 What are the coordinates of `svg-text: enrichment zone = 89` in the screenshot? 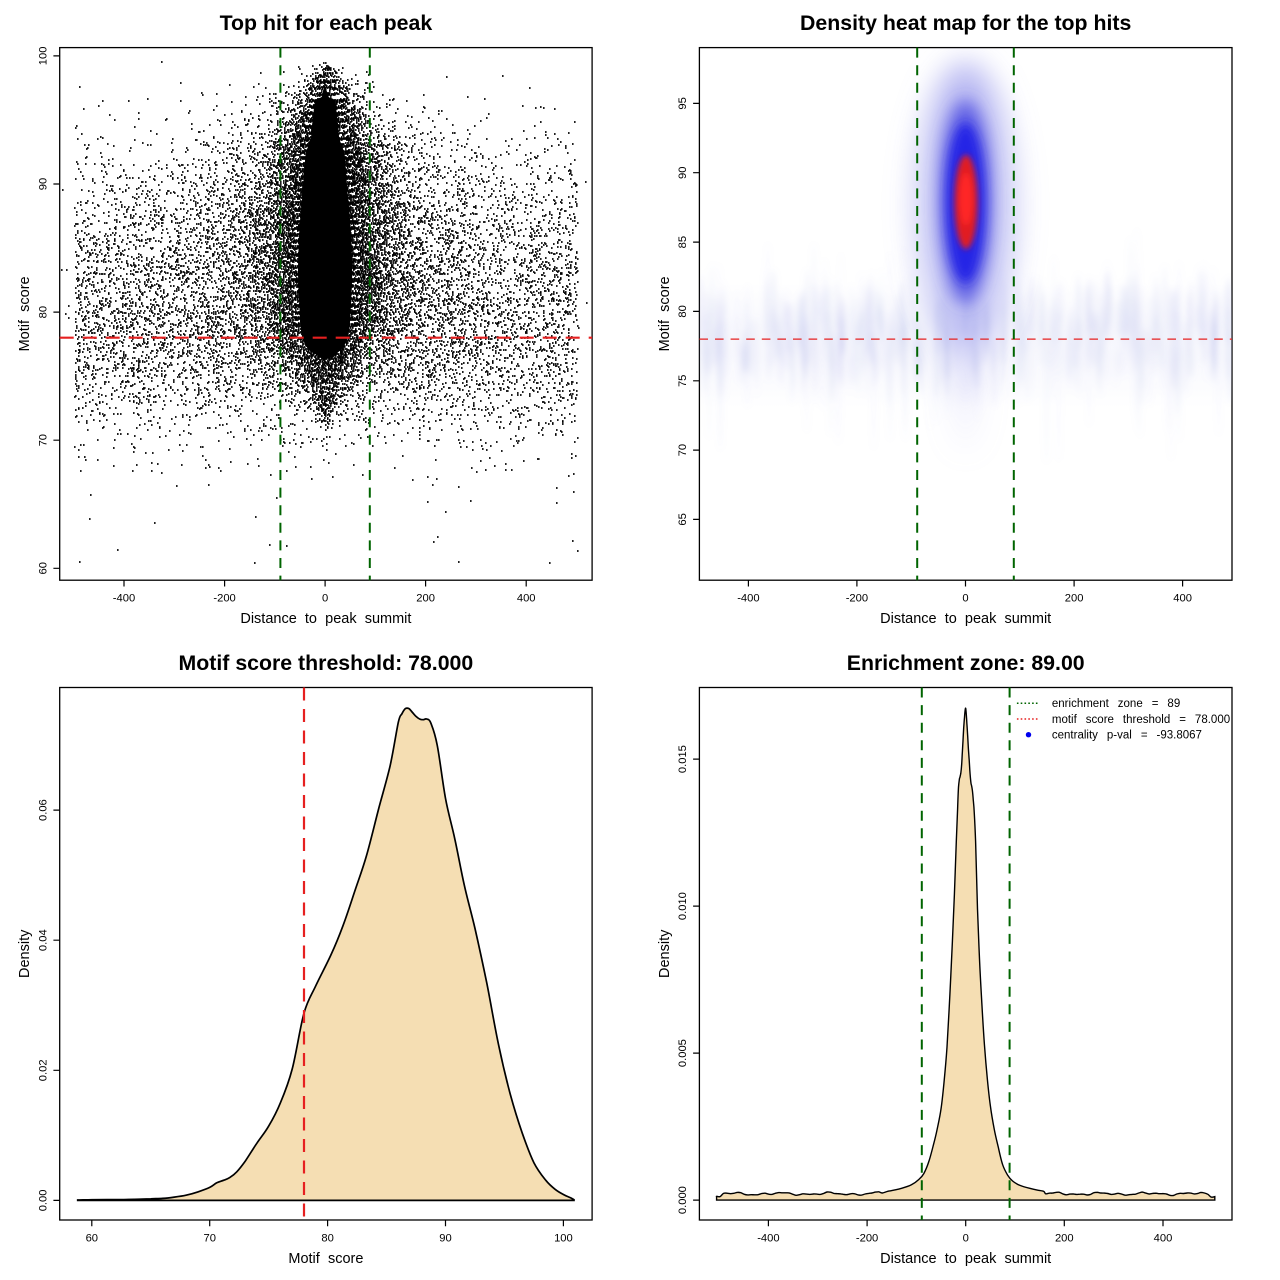 It's located at (1116, 704).